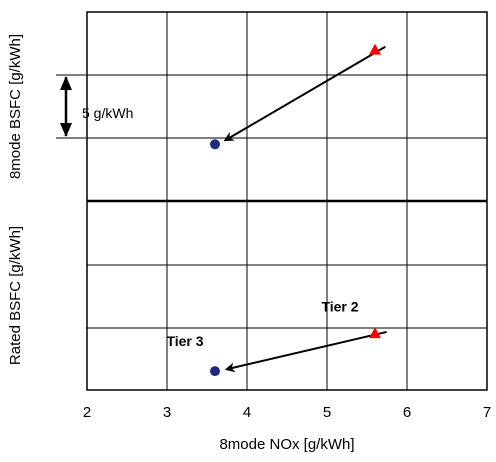 The width and height of the screenshot is (496, 462). I want to click on x-tick-label: 7, so click(487, 412).